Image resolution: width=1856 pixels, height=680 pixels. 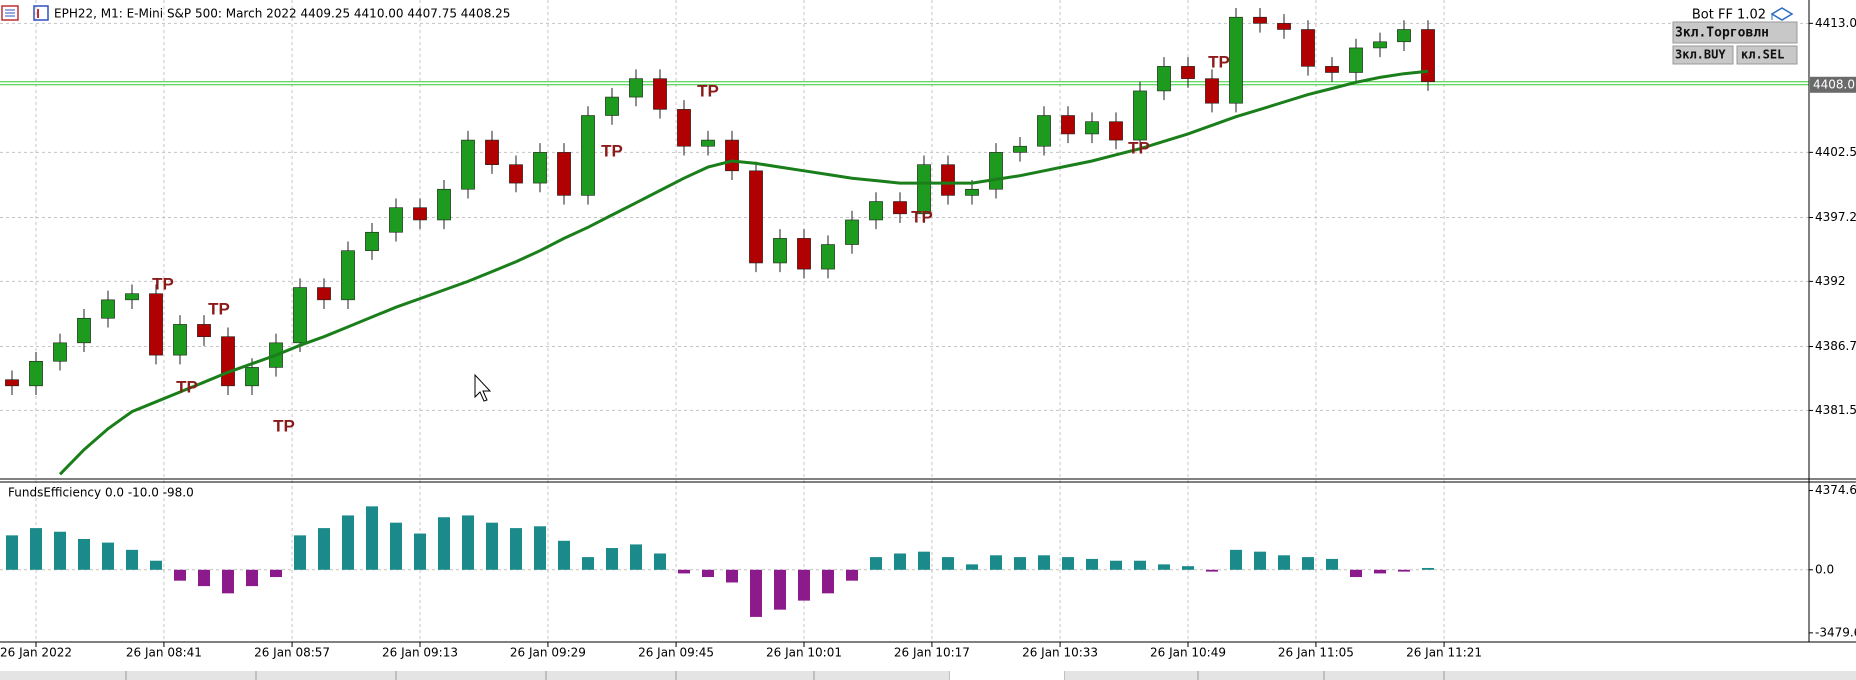 I want to click on y-tick-label: -3479.6, so click(x=1835, y=632).